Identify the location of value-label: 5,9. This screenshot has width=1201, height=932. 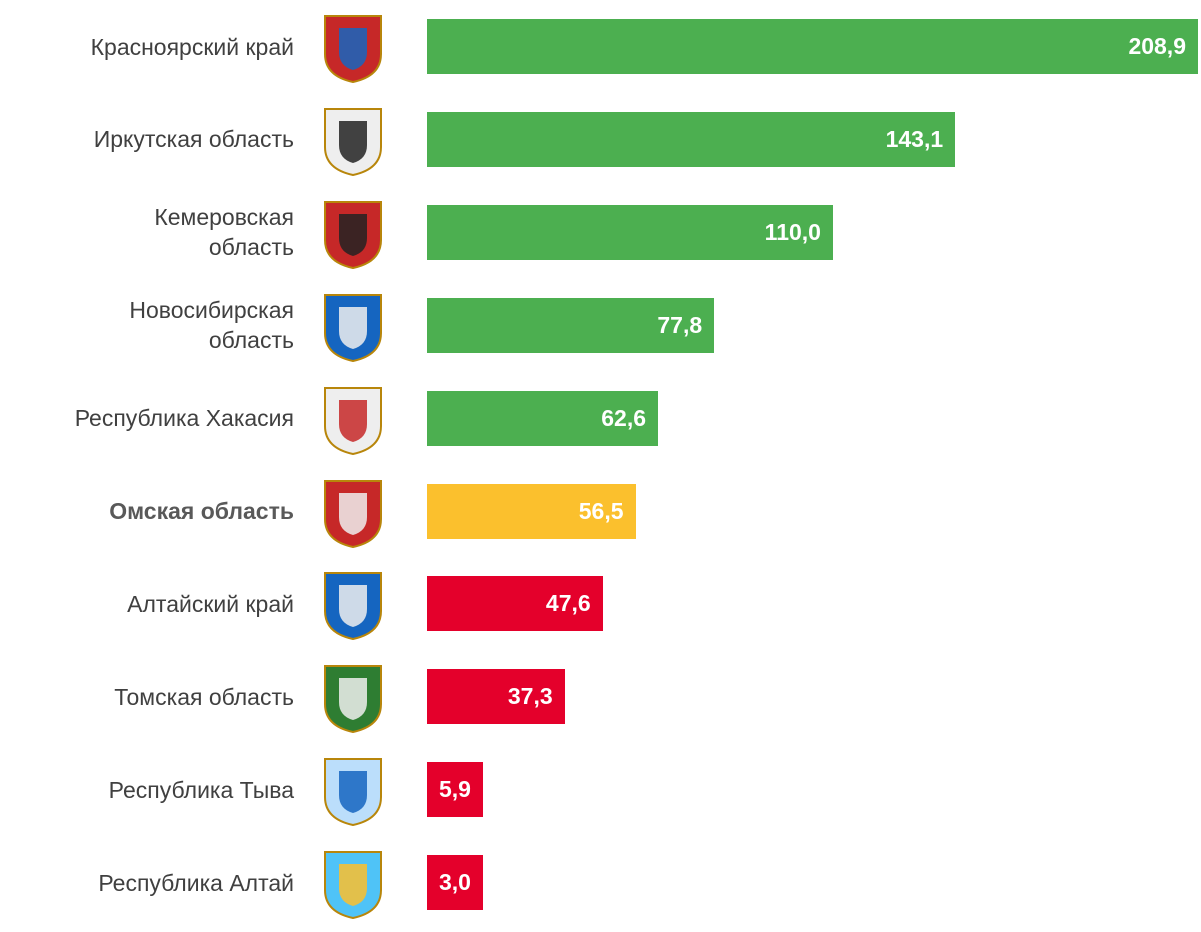
(455, 789).